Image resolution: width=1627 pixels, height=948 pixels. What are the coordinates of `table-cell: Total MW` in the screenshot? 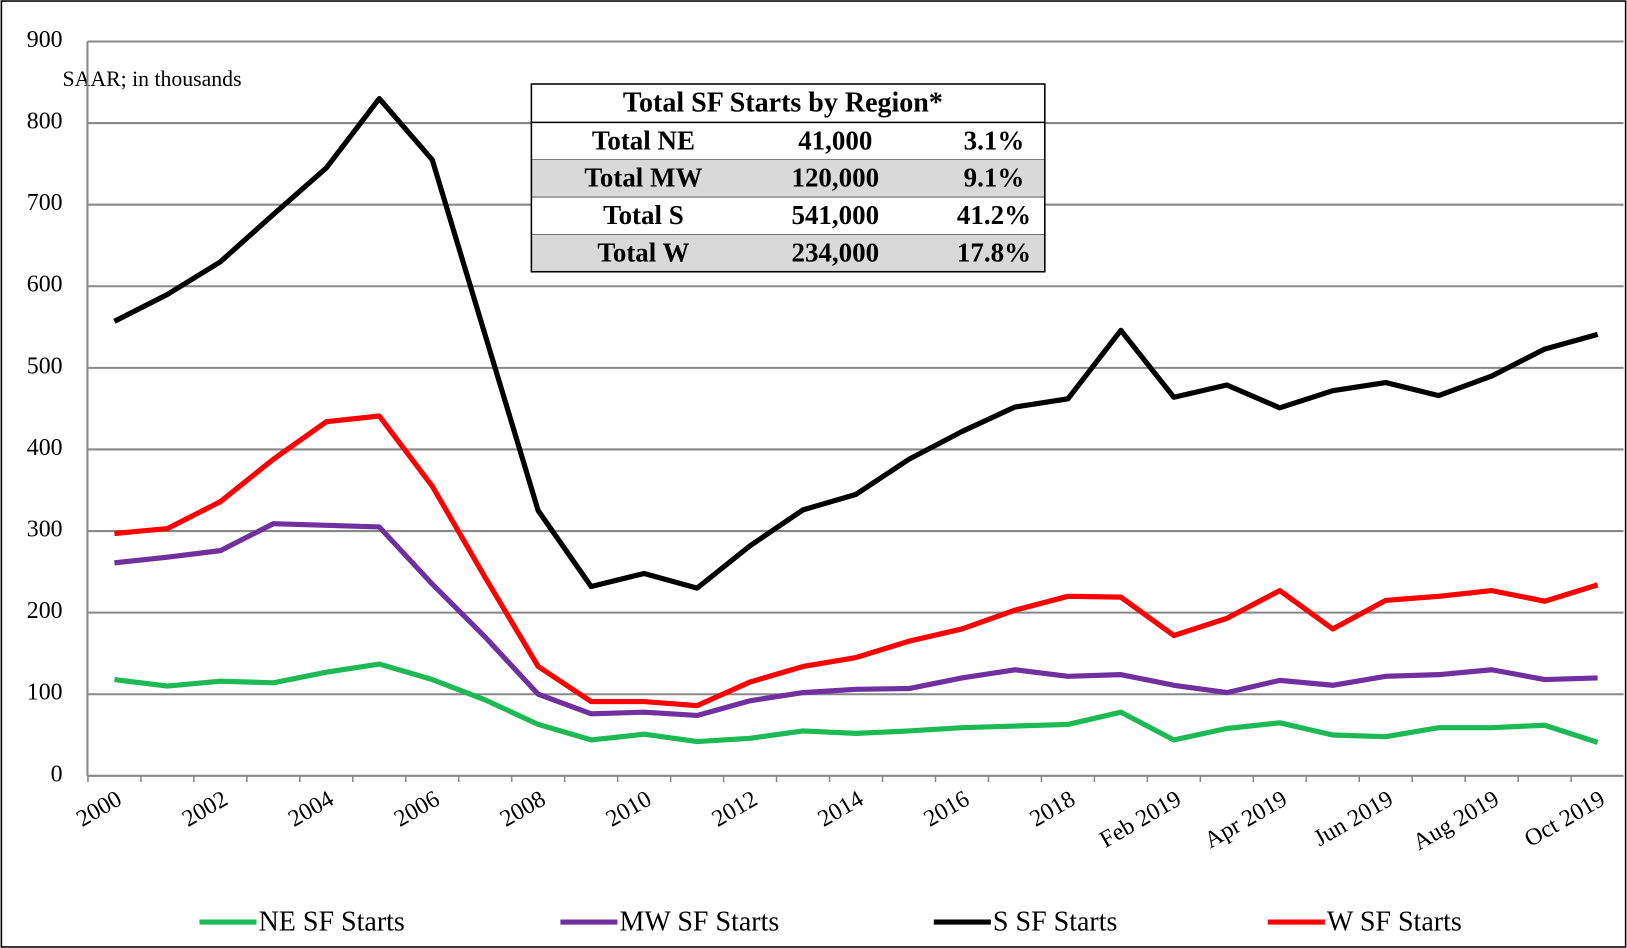 It's located at (643, 178).